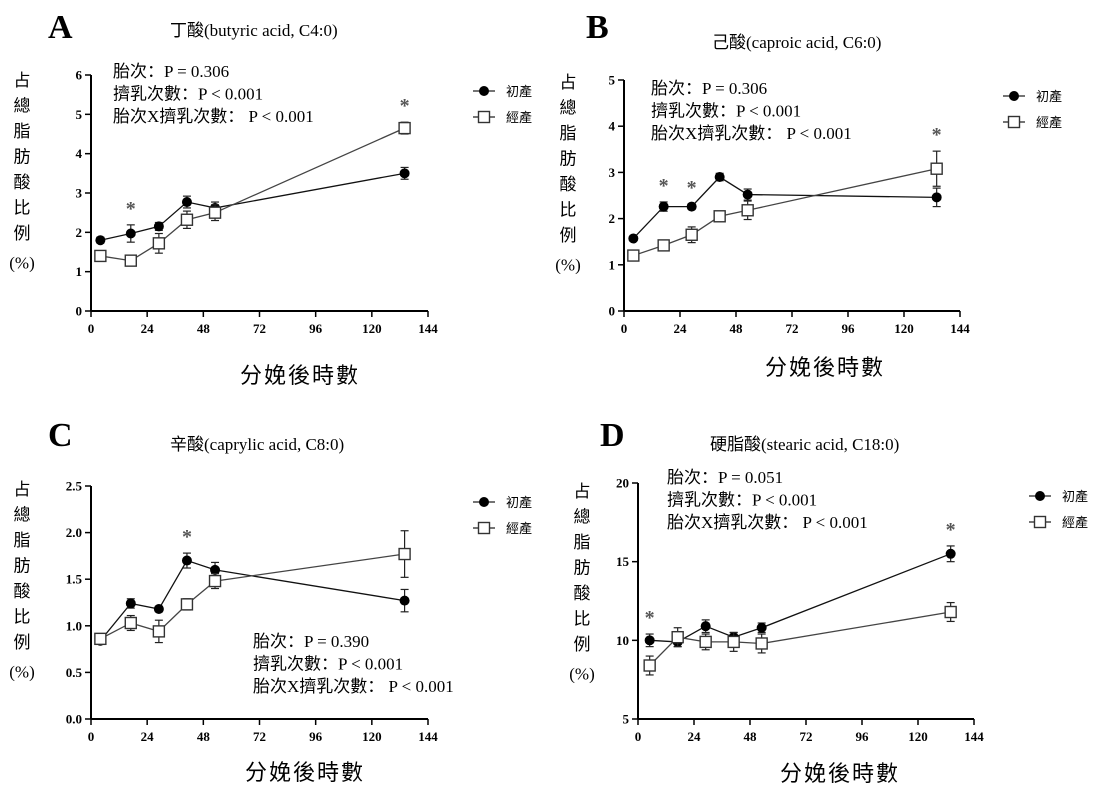 This screenshot has width=1098, height=786. Describe the element at coordinates (60, 27) in the screenshot. I see `panel-letter: A` at that location.